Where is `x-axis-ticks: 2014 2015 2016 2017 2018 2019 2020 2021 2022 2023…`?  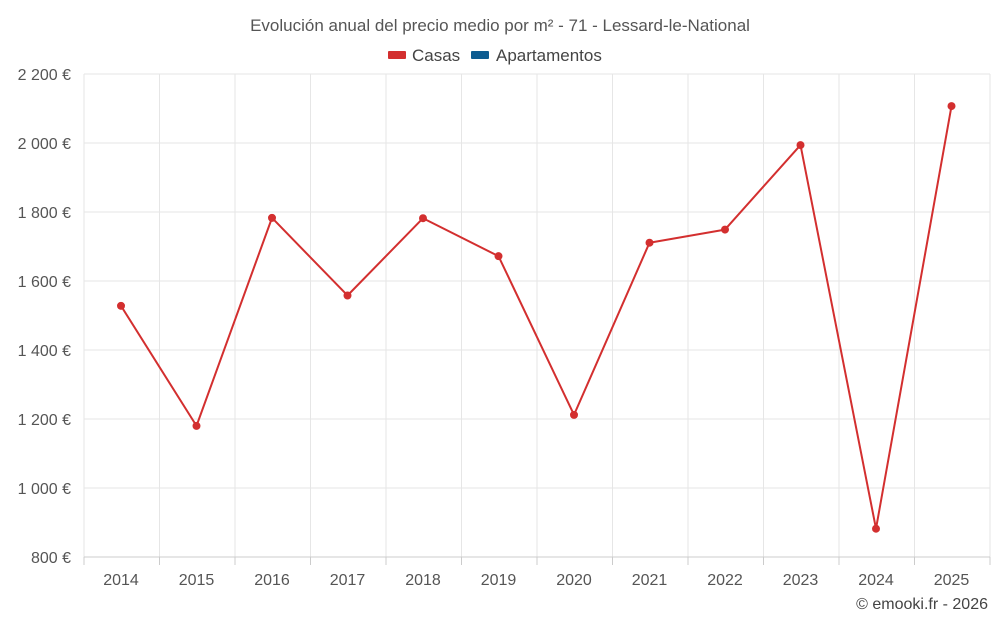
x-axis-ticks: 2014 2015 2016 2017 2018 2019 2020 2021 2022 2023… is located at coordinates (537, 573).